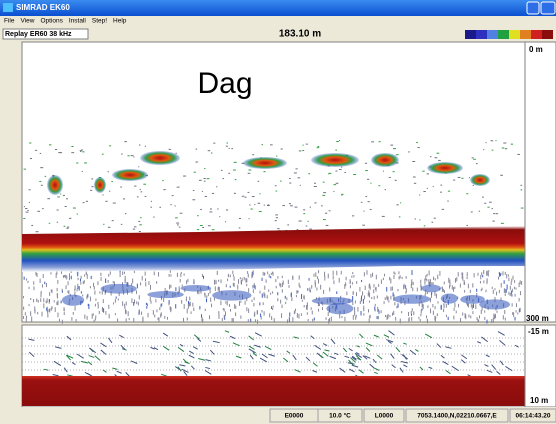 This screenshot has width=556, height=424. I want to click on menu-item: Help, so click(120, 21).